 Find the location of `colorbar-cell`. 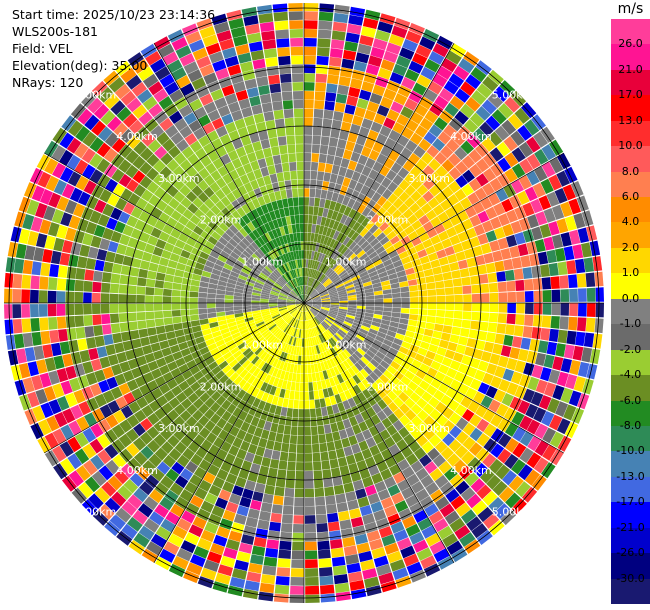

colorbar-cell is located at coordinates (630, 159).